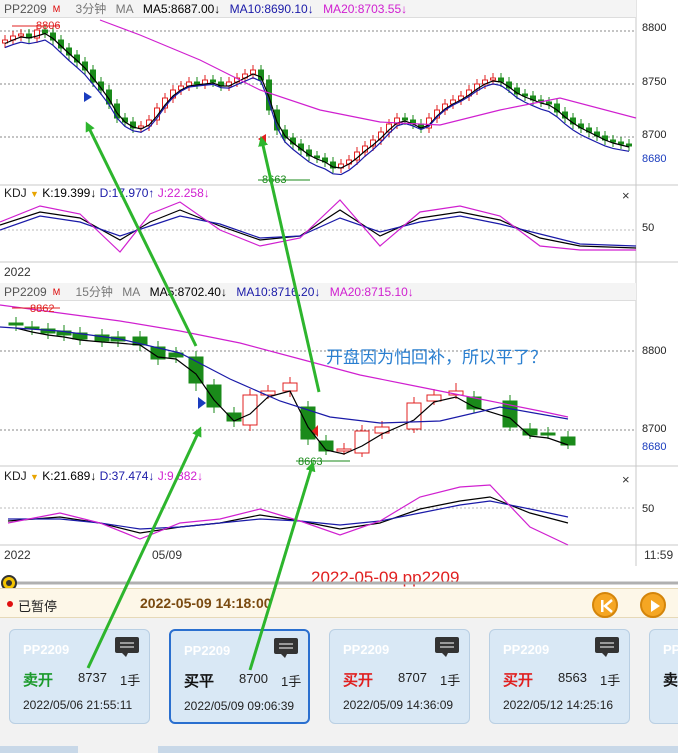 The height and width of the screenshot is (753, 678). What do you see at coordinates (199, 681) in the screenshot?
I see `card-action: 买平` at bounding box center [199, 681].